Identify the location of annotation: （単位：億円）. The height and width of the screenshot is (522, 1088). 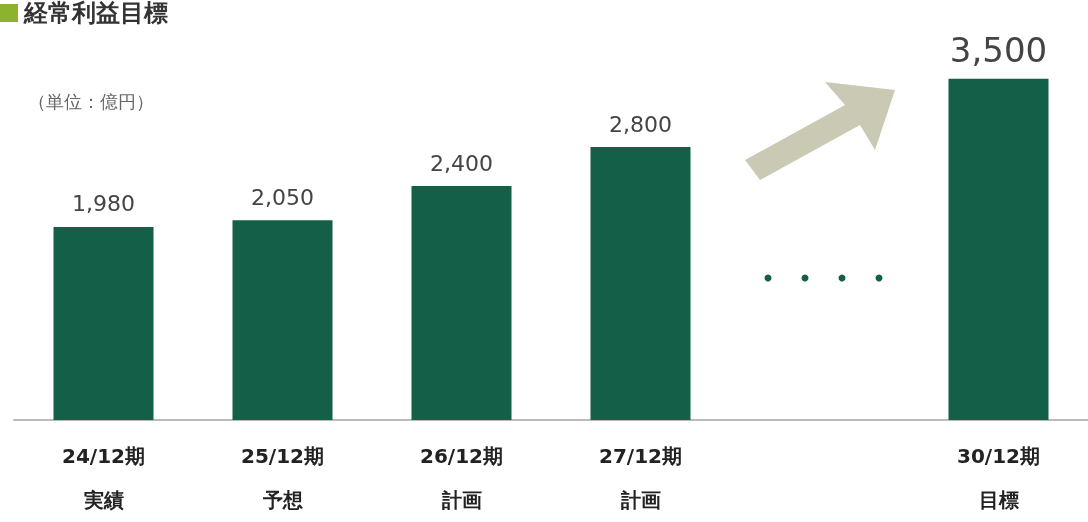
(91, 101).